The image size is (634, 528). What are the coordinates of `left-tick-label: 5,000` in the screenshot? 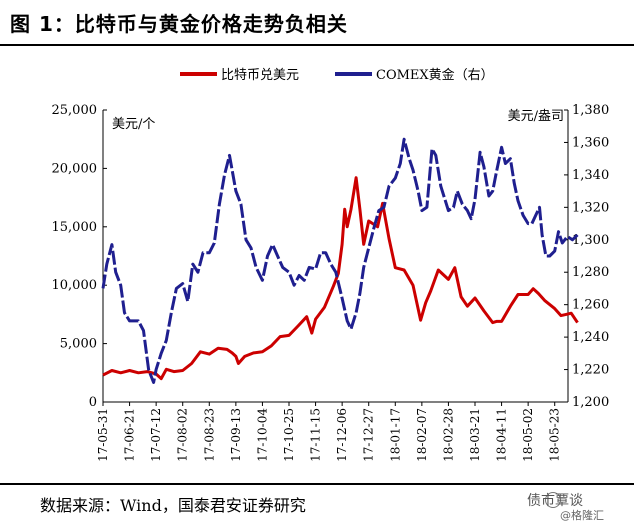 It's located at (78, 344).